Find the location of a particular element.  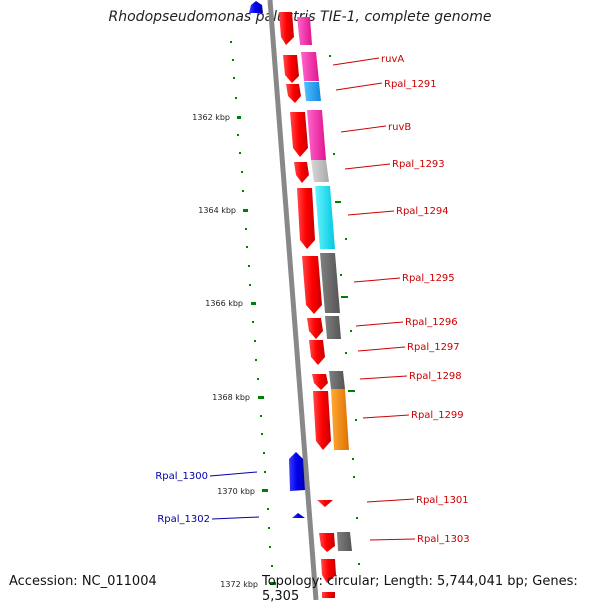

gene-label-rpal-1299: Rpal_1299 is located at coordinates (437, 415).